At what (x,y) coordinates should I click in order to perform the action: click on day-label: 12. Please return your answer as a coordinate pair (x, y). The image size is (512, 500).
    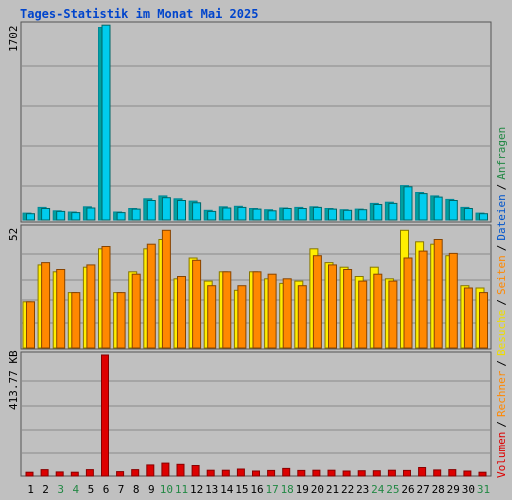
    Looking at the image, I should click on (196, 489).